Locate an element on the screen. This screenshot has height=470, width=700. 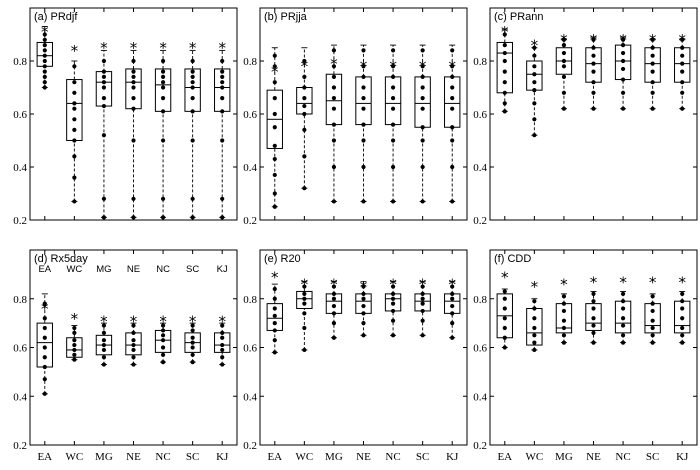
panel-6: (f) CDD 0.2 0.4 0.6 0.8 EA WC MG NE NC SC KJ * * * * * * * is located at coordinates (585, 356).